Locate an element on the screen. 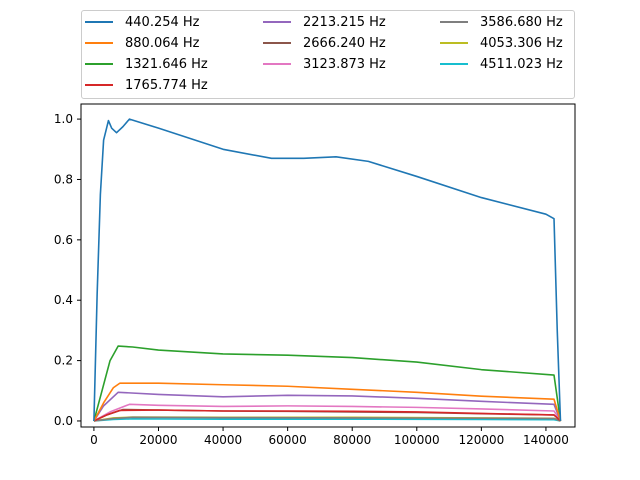 This screenshot has height=480, width=640. x-tick-label: 20000 is located at coordinates (158, 440).